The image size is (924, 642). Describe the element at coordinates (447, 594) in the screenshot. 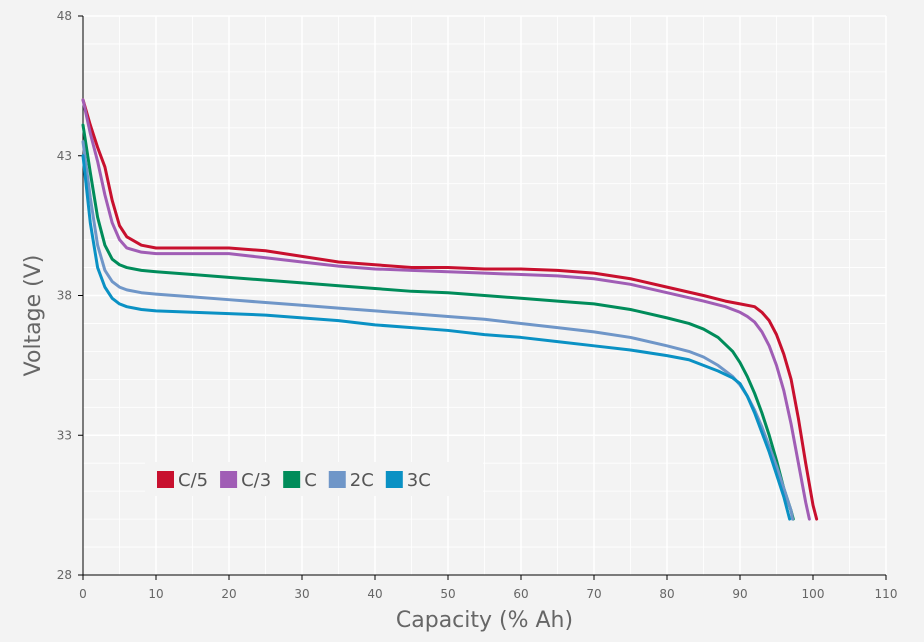

I see `x-tick-label: 50` at that location.